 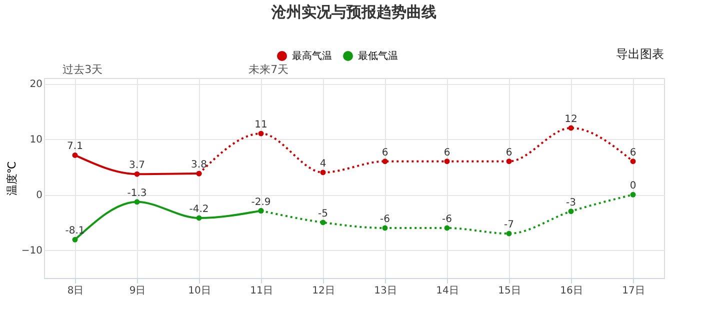 I want to click on data-label: 3.8, so click(x=199, y=165).